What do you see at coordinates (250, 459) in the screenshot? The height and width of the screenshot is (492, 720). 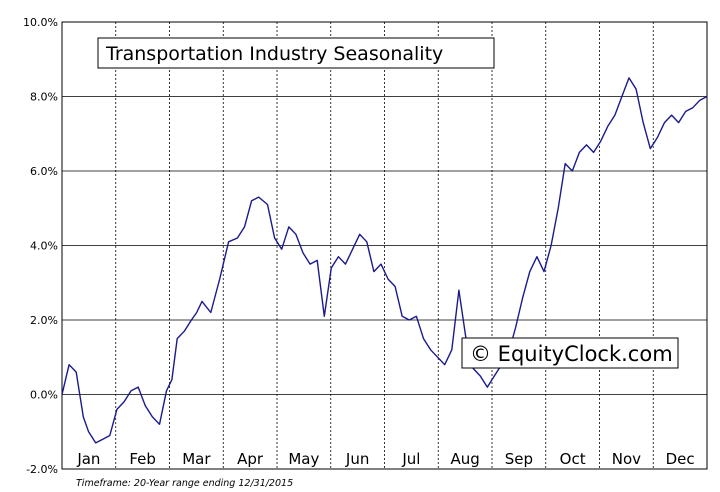 I see `x-tick-label: Apr` at bounding box center [250, 459].